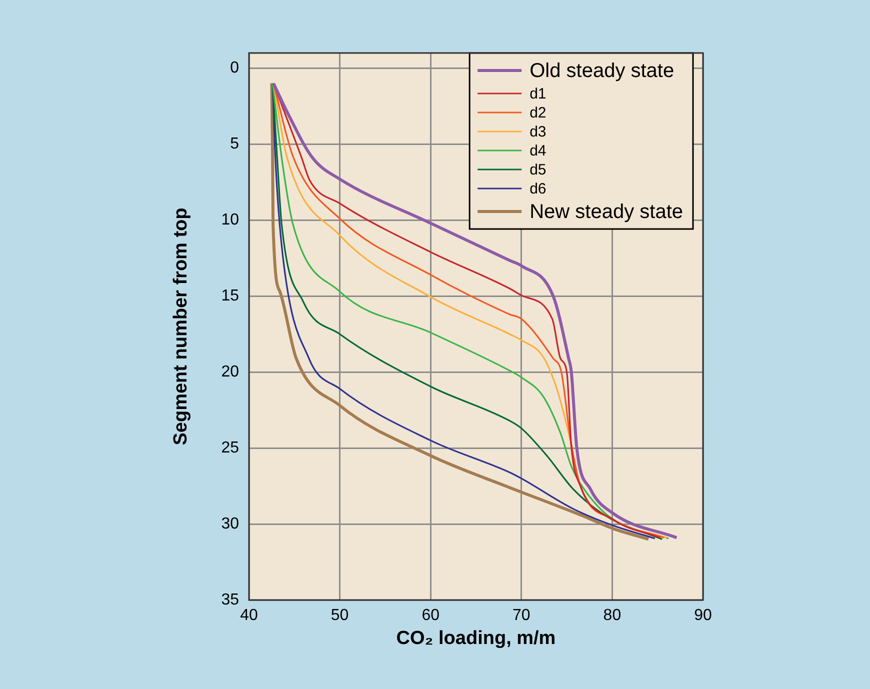 The image size is (870, 689). Describe the element at coordinates (230, 523) in the screenshot. I see `y-tick-label: 30` at that location.